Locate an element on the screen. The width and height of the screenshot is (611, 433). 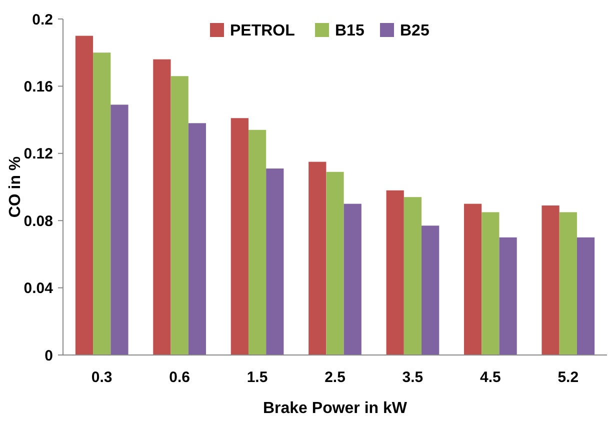
x-tick-label: 4.5 is located at coordinates (490, 377).